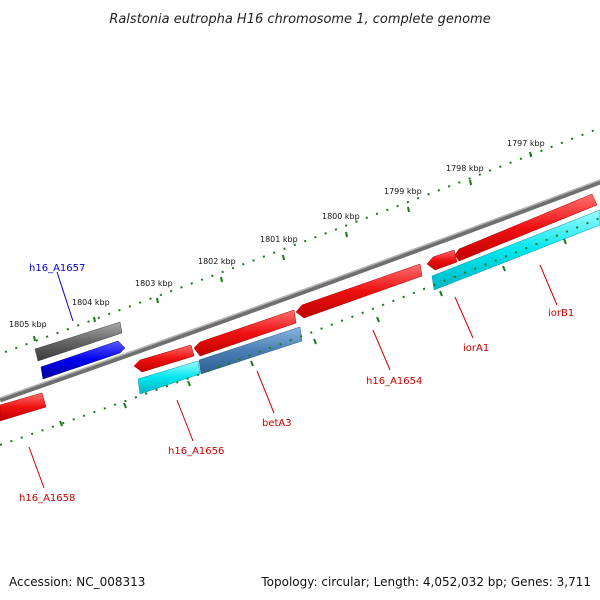  What do you see at coordinates (47, 498) in the screenshot?
I see `gene-label-h16-a1658: h16_A1658` at bounding box center [47, 498].